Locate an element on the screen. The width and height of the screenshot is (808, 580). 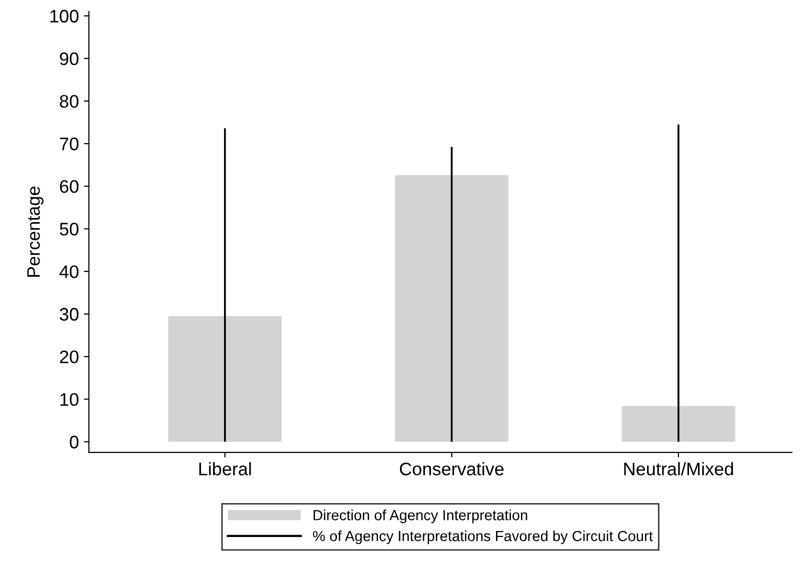
y-tick-label: 20 is located at coordinates (69, 357).